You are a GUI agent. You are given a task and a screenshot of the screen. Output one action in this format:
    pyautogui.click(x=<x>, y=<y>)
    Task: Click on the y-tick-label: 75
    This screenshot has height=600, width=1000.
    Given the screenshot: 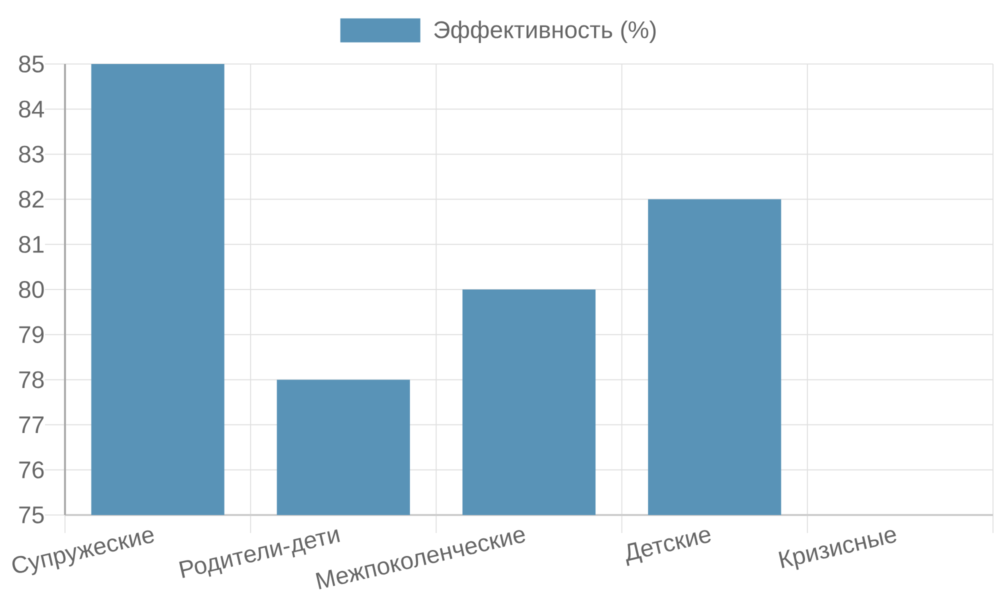 What is the action you would take?
    pyautogui.click(x=31, y=515)
    